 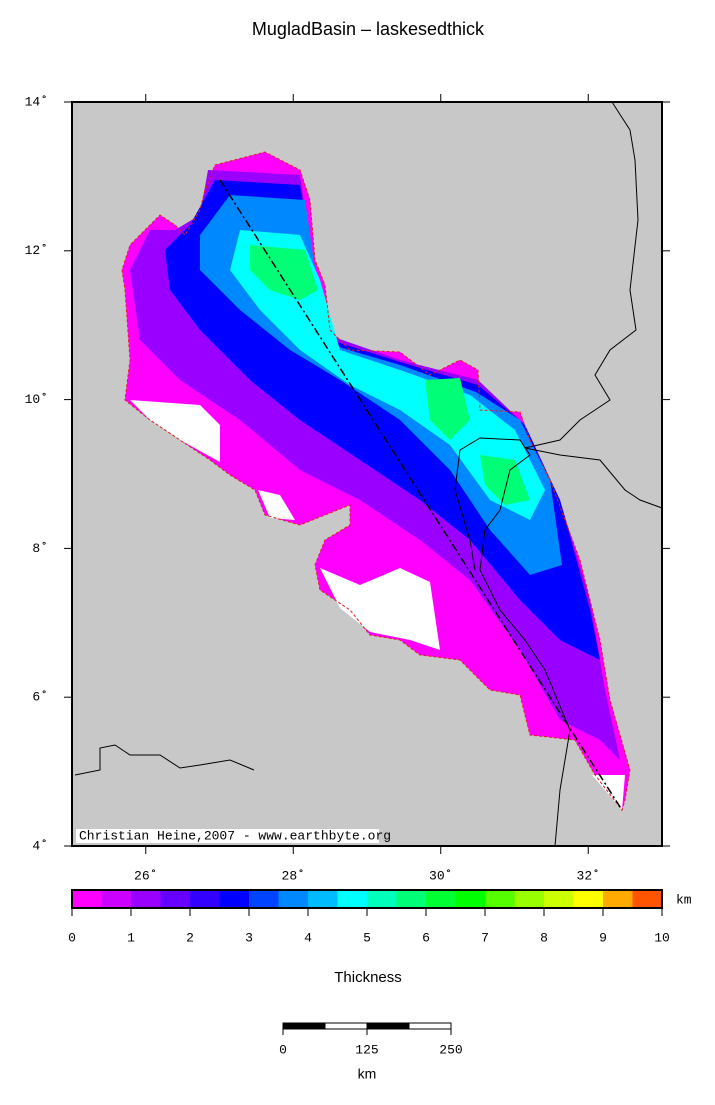 What do you see at coordinates (40, 697) in the screenshot?
I see `lat-label: 6˚` at bounding box center [40, 697].